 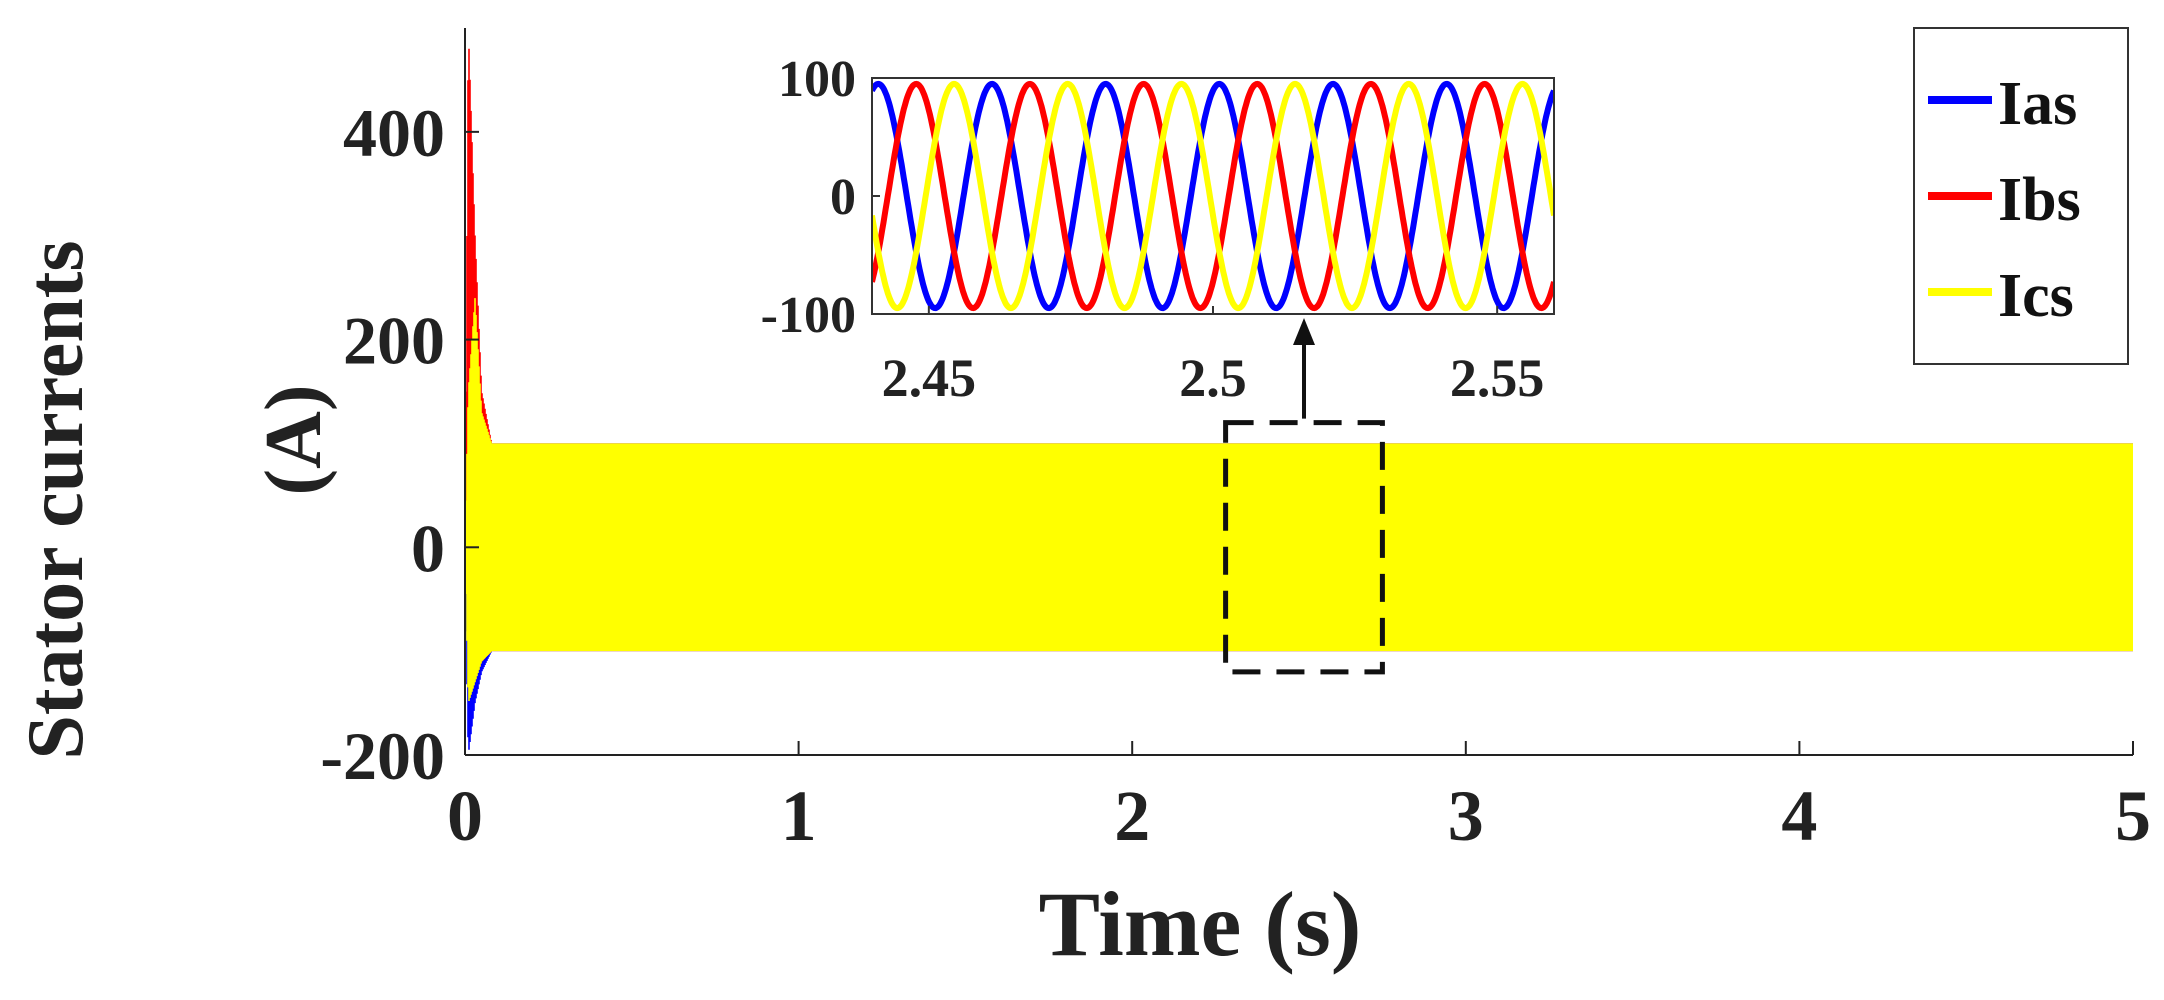 What do you see at coordinates (1304, 547) in the screenshot?
I see `zoom-box` at bounding box center [1304, 547].